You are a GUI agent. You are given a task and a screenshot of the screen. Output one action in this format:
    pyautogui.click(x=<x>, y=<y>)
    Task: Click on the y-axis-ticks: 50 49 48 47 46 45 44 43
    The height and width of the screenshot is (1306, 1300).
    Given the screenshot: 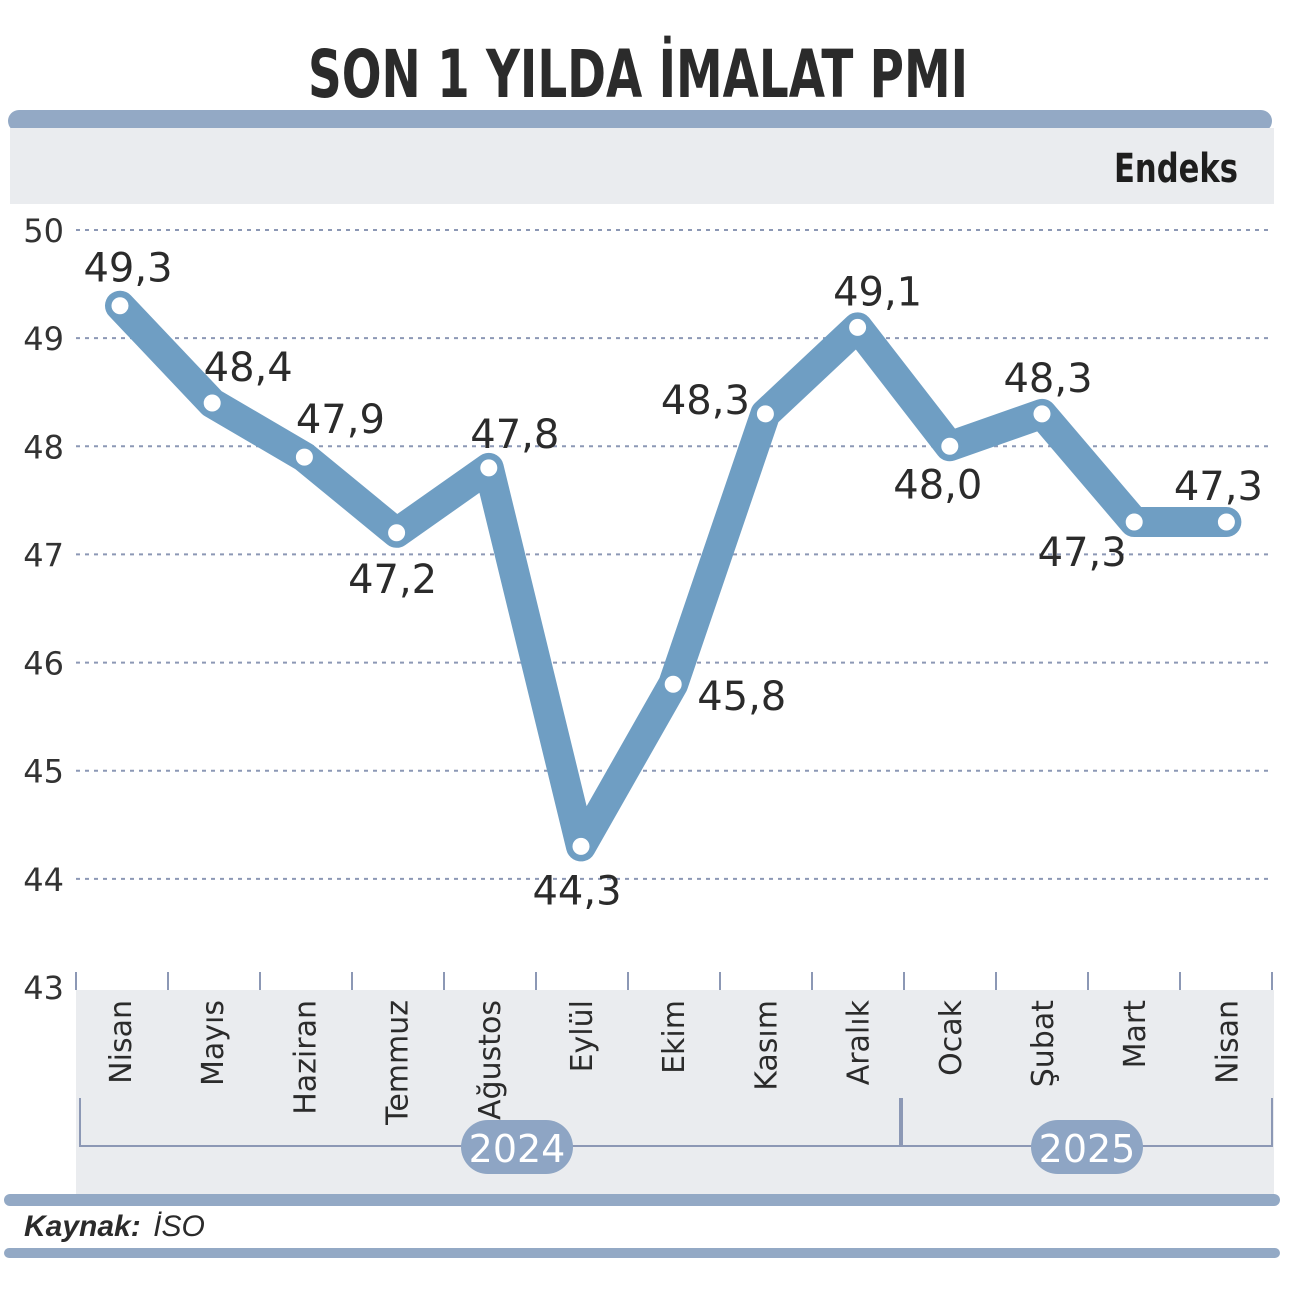 What is the action you would take?
    pyautogui.click(x=43, y=609)
    